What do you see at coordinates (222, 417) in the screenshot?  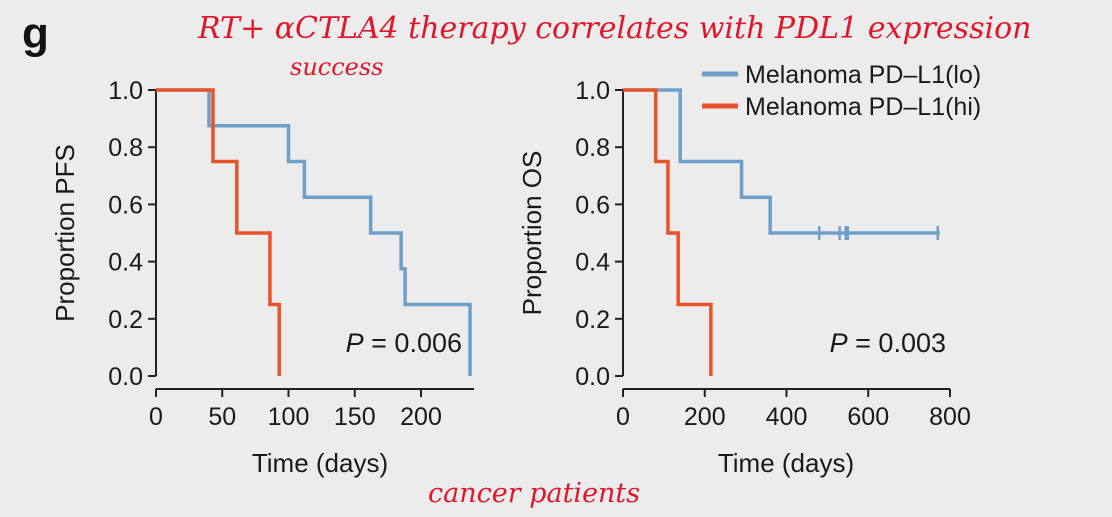 I see `pfs-x-tick-label: 50` at bounding box center [222, 417].